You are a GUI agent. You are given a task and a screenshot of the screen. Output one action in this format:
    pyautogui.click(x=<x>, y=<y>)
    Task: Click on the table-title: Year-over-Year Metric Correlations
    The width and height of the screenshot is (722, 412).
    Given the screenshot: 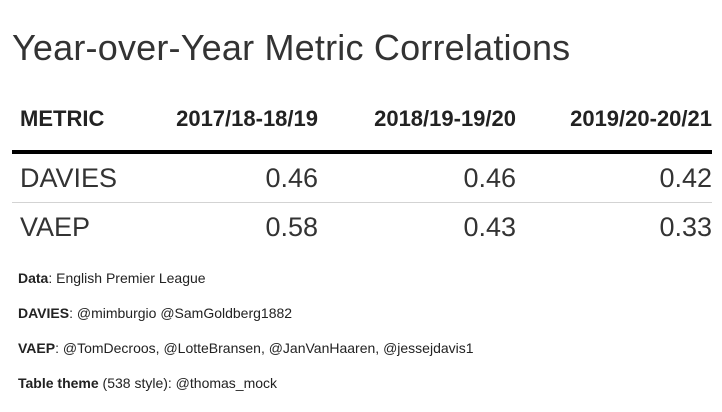 What is the action you would take?
    pyautogui.click(x=291, y=47)
    